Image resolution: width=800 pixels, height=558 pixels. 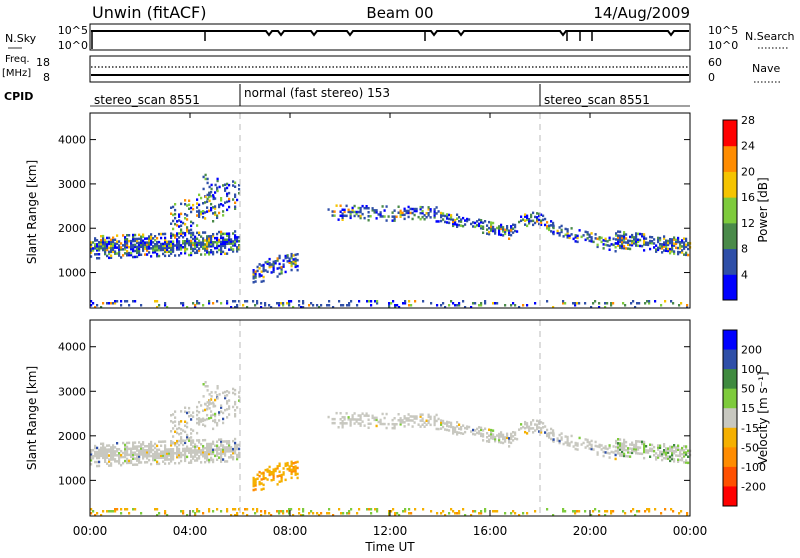 I want to click on colorbar-tick-label: 20, so click(x=748, y=171).